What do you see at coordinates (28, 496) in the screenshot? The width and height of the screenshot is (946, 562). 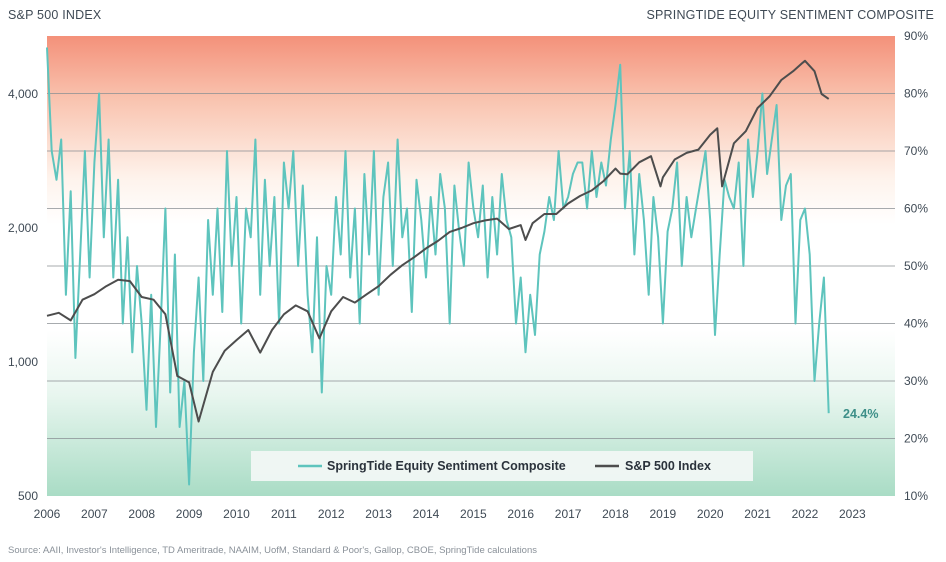 I see `left-tick-label: 500` at bounding box center [28, 496].